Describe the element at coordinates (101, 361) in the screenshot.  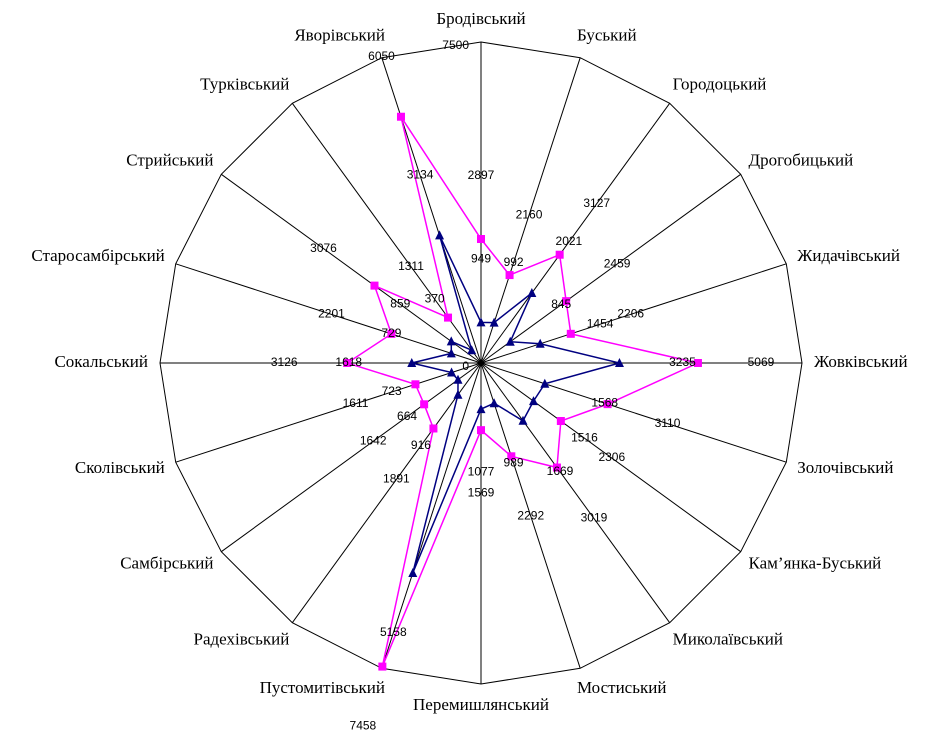
I see `category-label: Сокальський` at that location.